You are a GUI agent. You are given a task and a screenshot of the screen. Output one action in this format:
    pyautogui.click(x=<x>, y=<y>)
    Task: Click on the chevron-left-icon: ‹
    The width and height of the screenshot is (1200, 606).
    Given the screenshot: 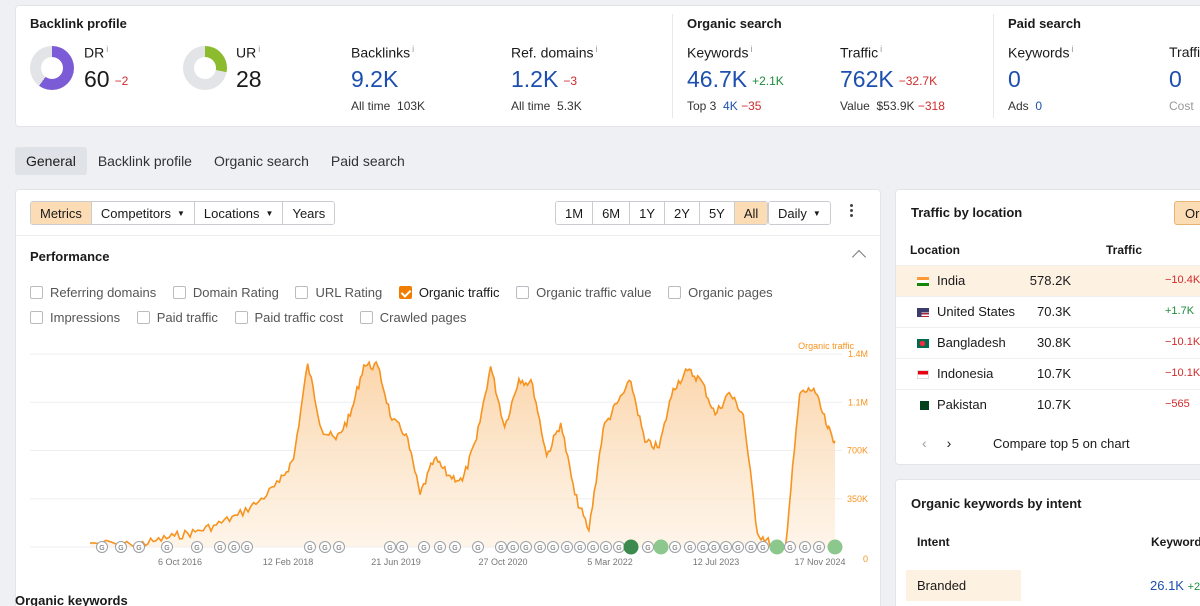 What is the action you would take?
    pyautogui.click(x=924, y=443)
    